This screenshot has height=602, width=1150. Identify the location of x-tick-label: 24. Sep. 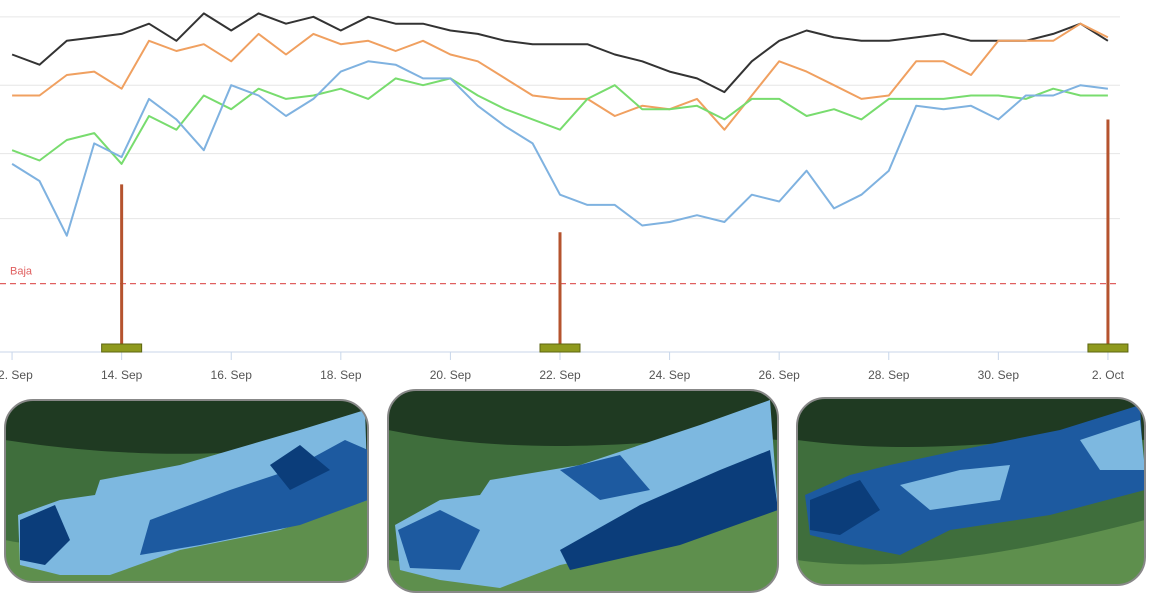
(670, 375).